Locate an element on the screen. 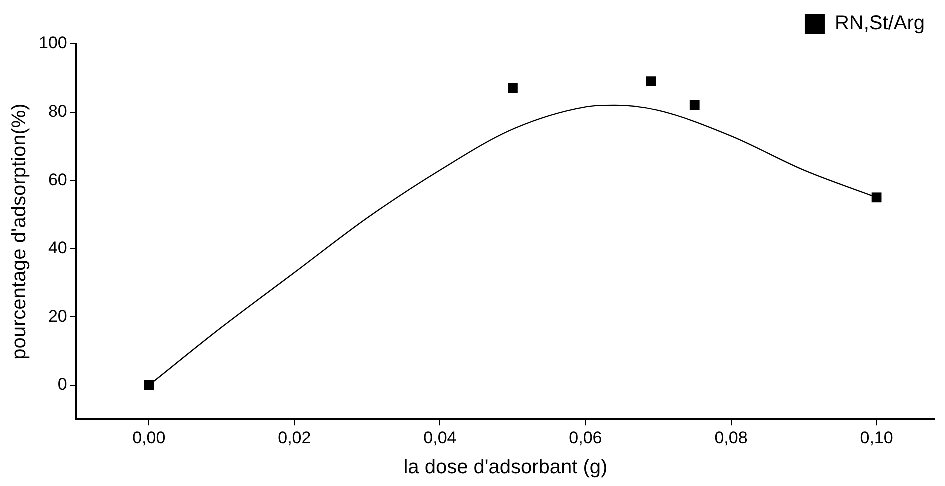 The width and height of the screenshot is (945, 486). y-tick-label: 40 is located at coordinates (58, 248).